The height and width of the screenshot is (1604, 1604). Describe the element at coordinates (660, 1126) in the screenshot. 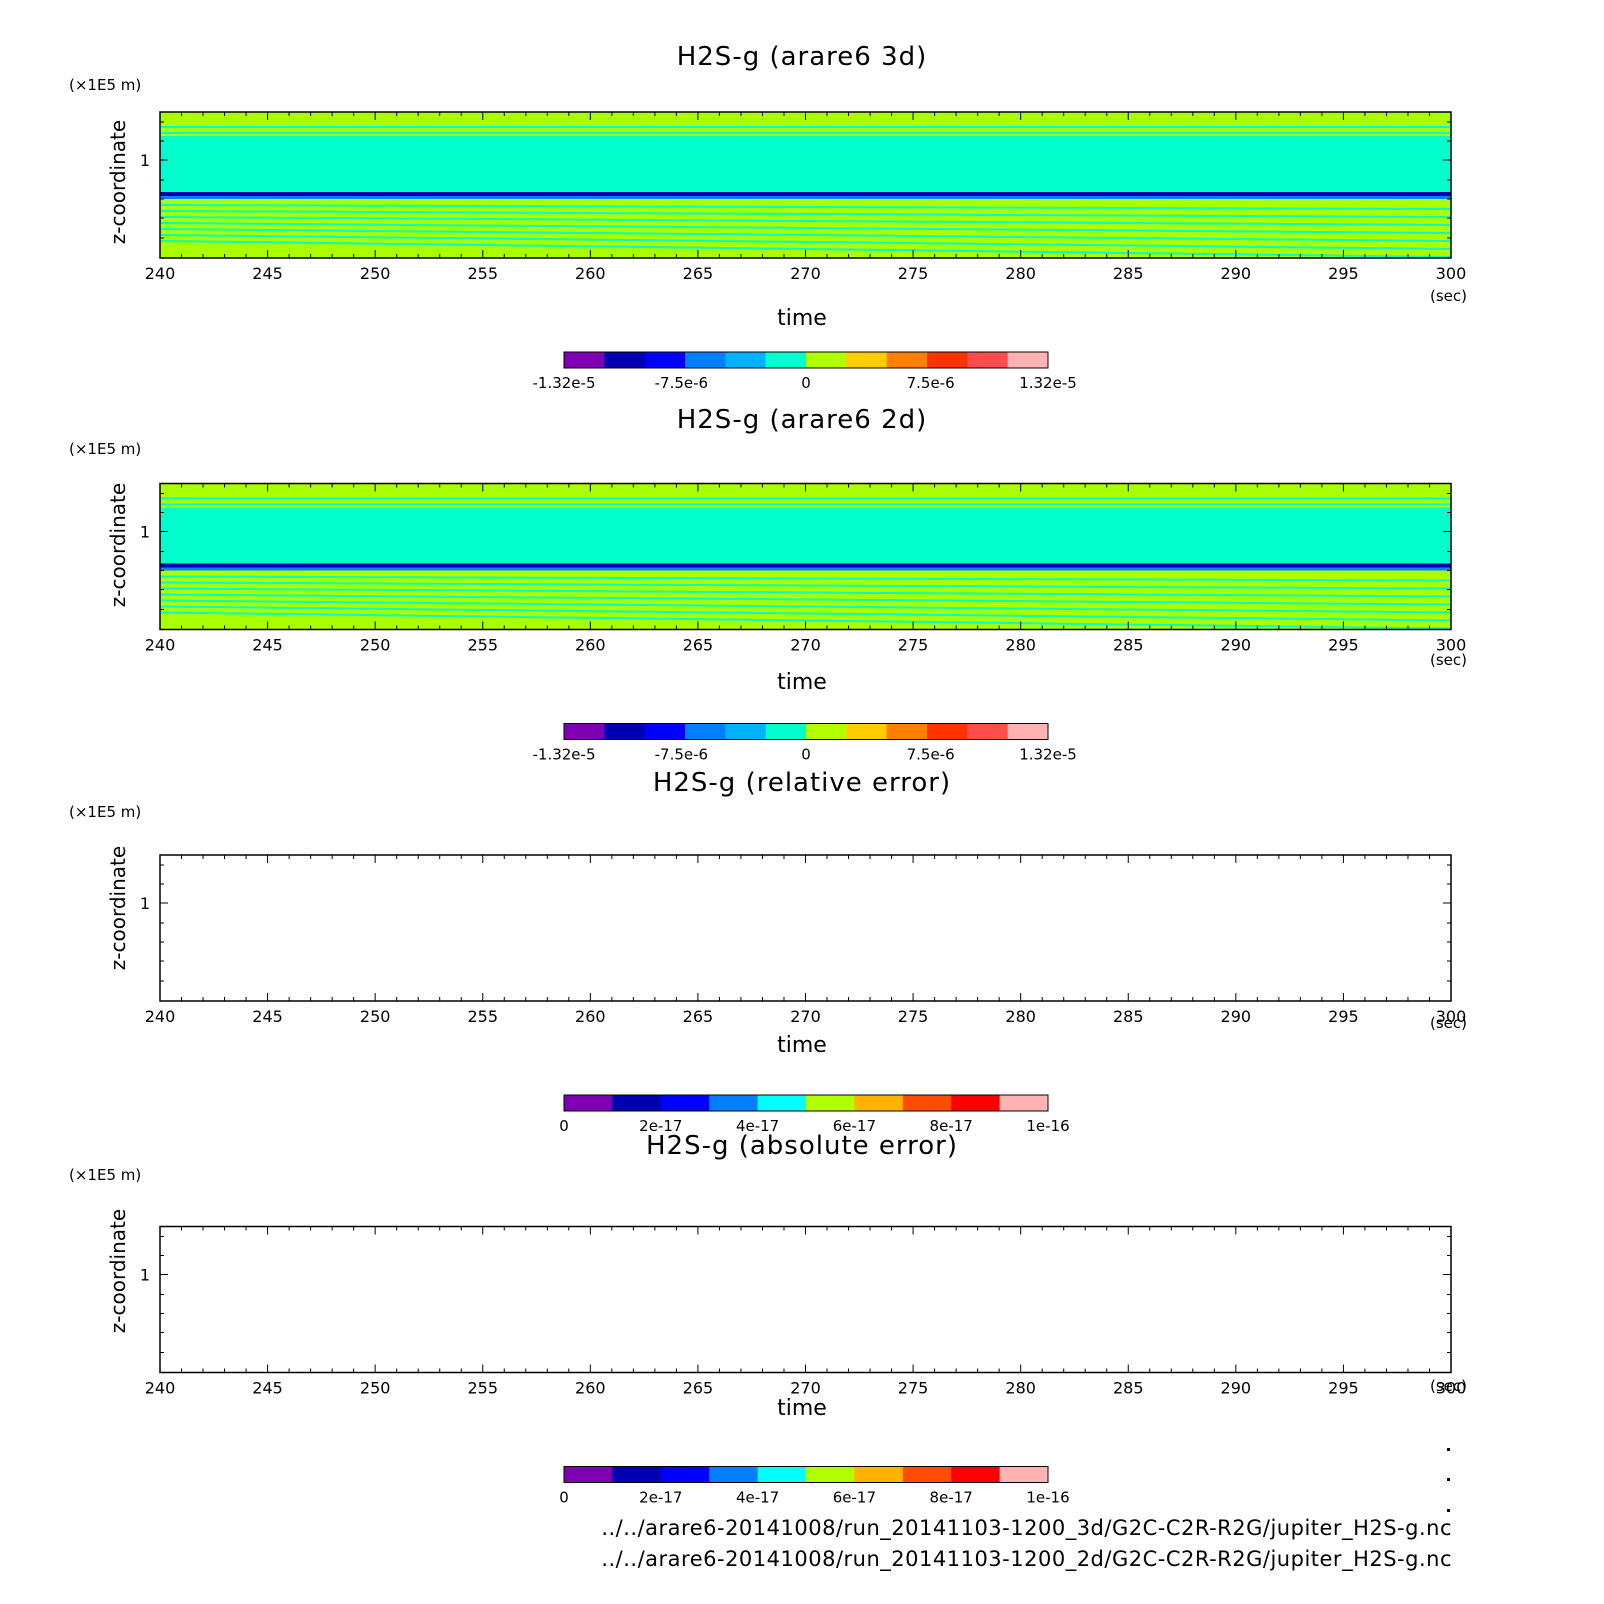

I see `colorbar-tick-label: 2e-17` at that location.